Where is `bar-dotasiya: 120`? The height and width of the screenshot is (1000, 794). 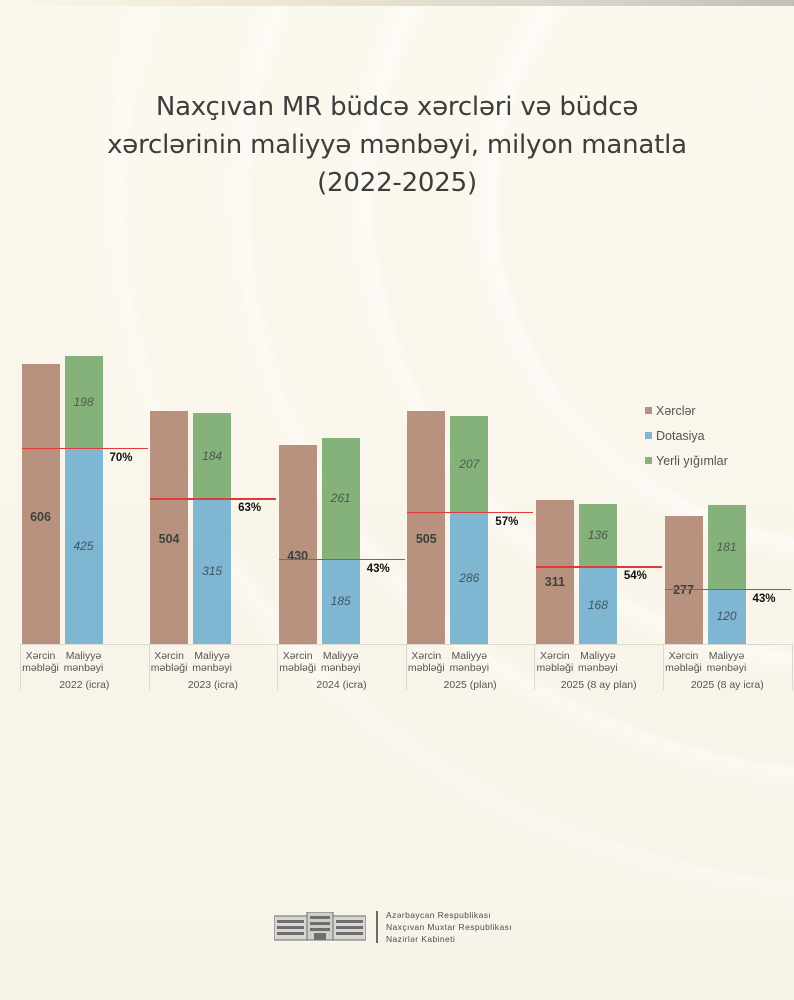 bar-dotasiya: 120 is located at coordinates (726, 616).